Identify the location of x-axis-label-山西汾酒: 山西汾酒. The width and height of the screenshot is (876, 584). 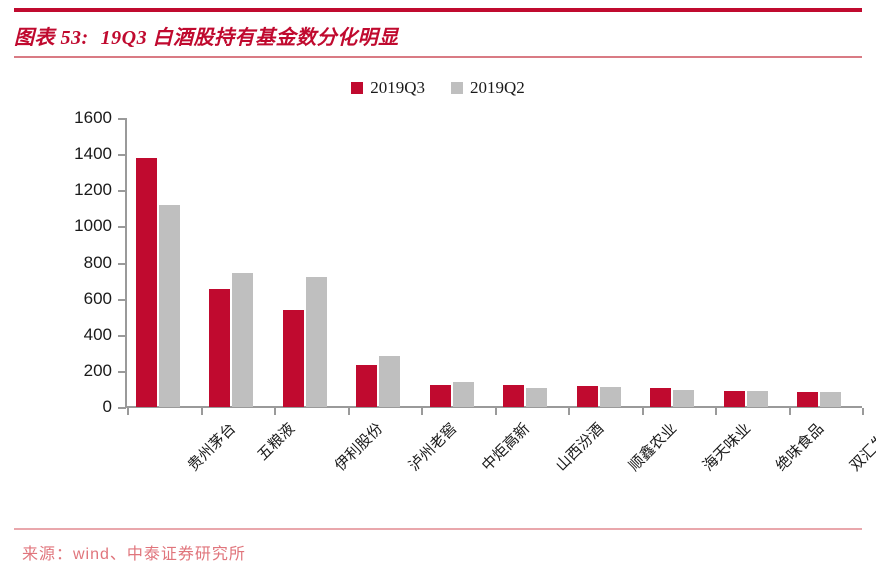
(579, 447).